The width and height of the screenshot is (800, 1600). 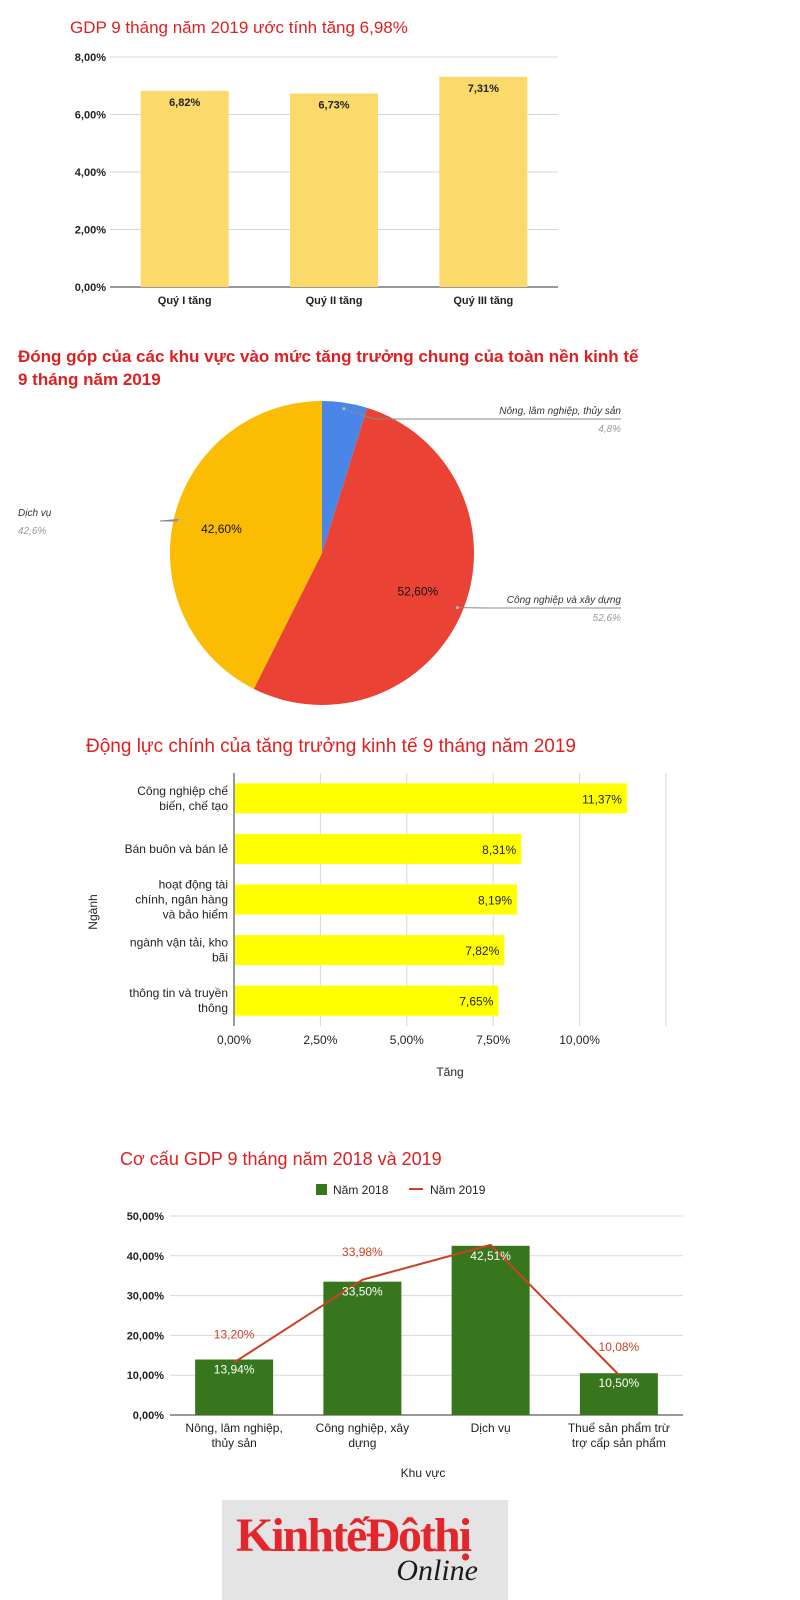 What do you see at coordinates (233, 1428) in the screenshot?
I see `chart4-xtick: Nông, lâm nghiệp,` at bounding box center [233, 1428].